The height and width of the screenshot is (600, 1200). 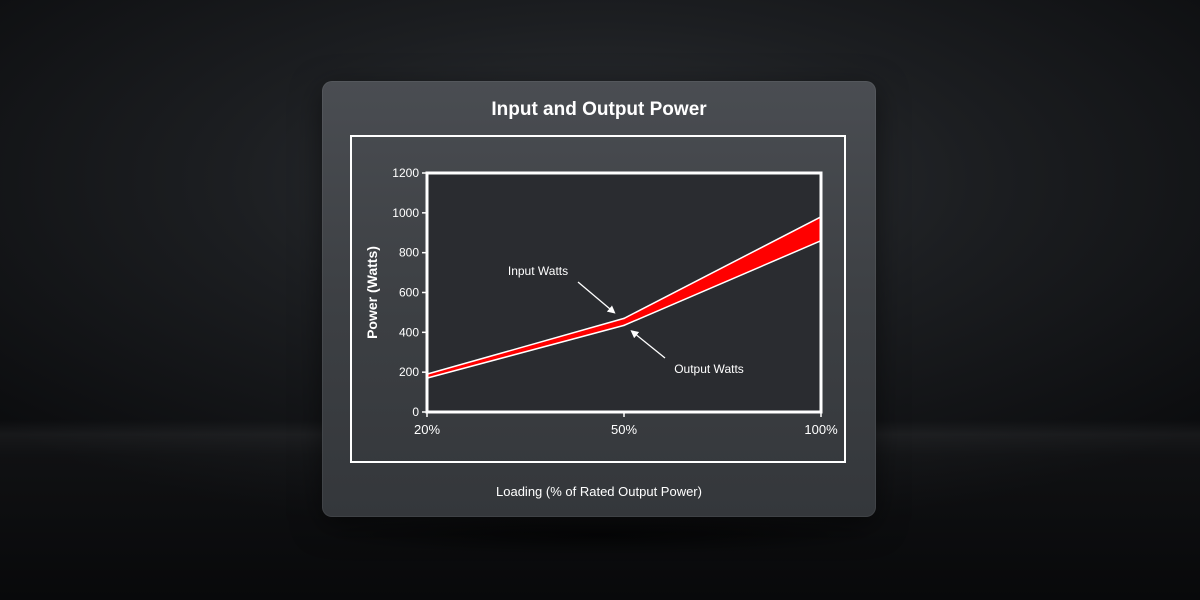 I want to click on y-tick-label: 0, so click(x=415, y=412).